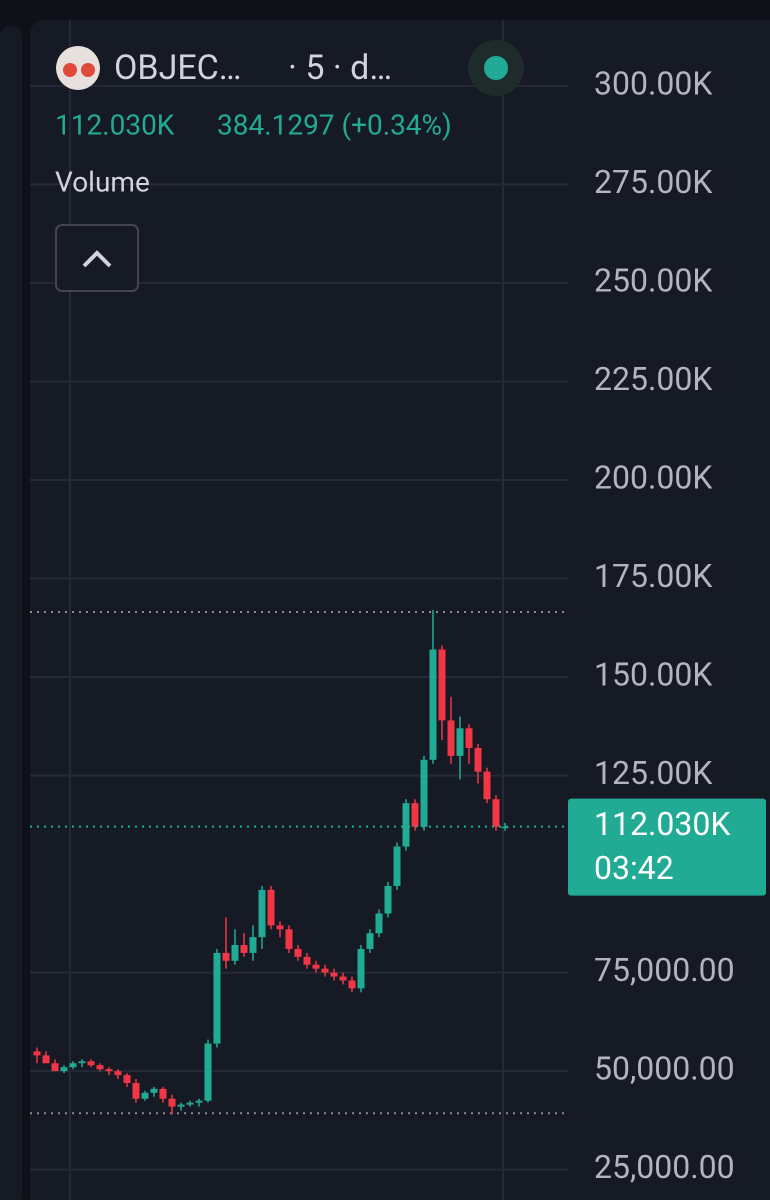 Image resolution: width=770 pixels, height=1200 pixels. What do you see at coordinates (653, 379) in the screenshot?
I see `y-tick-label: 225.00K` at bounding box center [653, 379].